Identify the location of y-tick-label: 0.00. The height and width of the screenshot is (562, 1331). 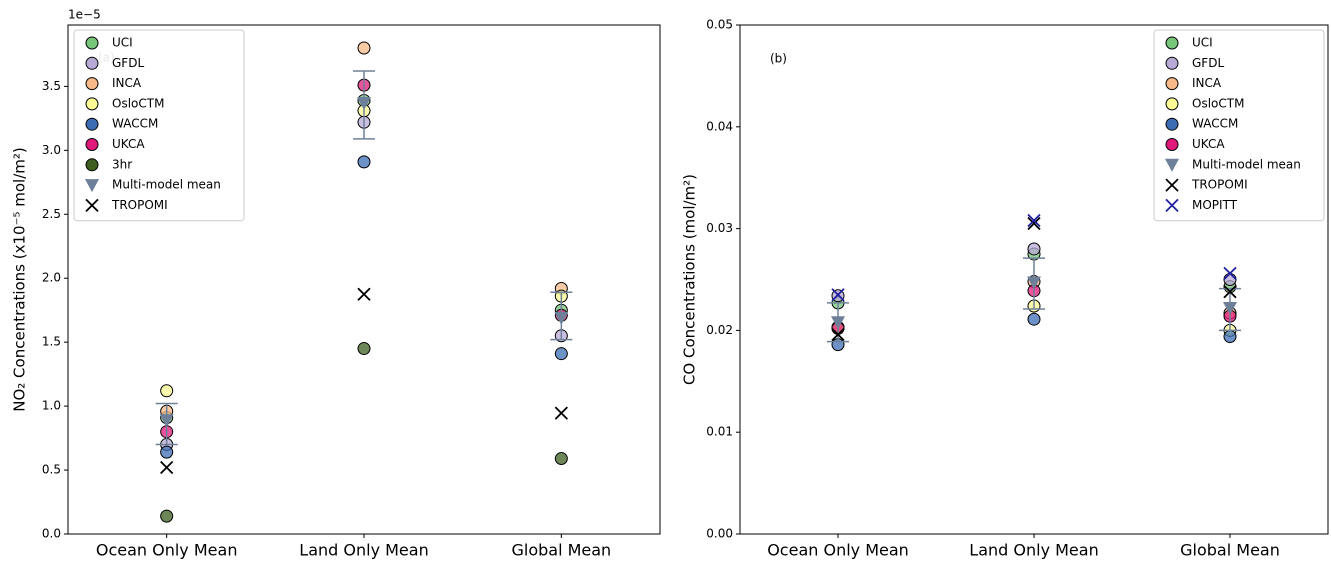
(719, 534).